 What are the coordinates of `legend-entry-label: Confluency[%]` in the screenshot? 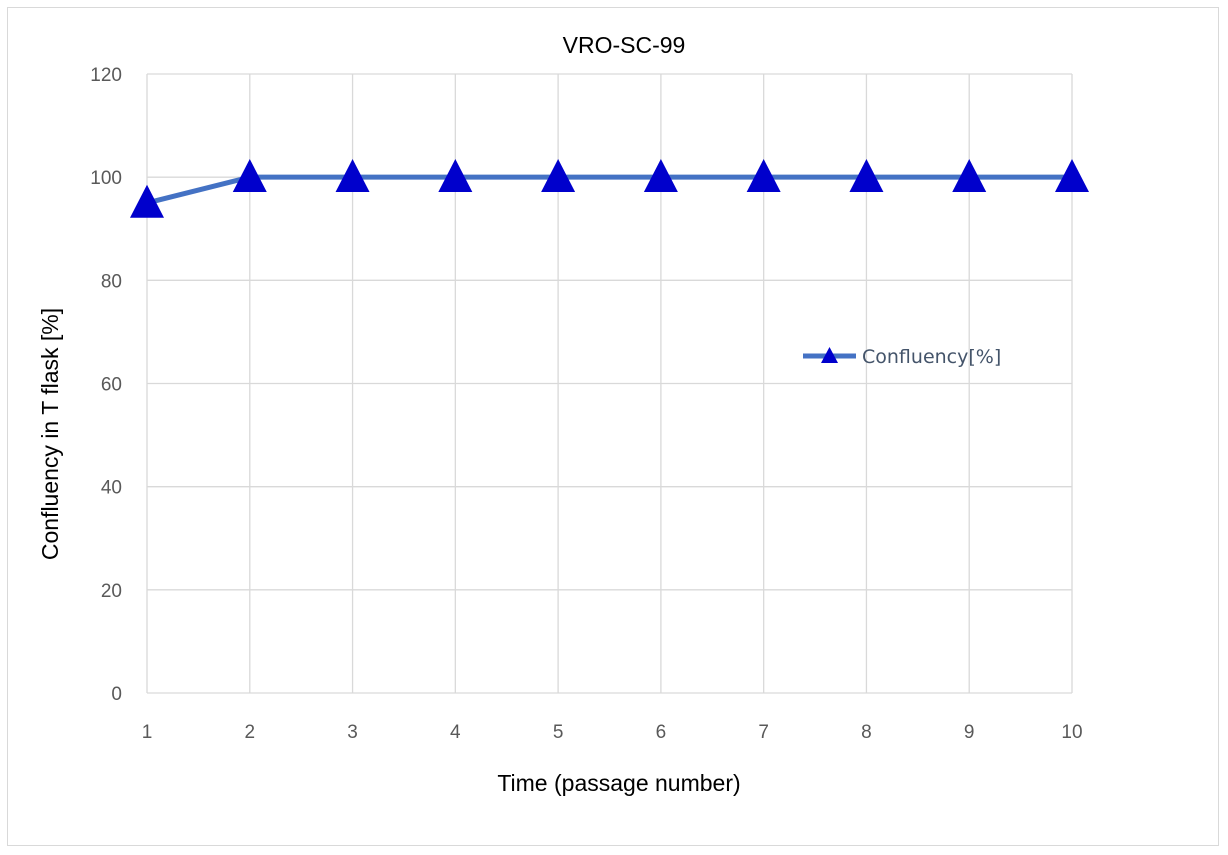 It's located at (931, 357).